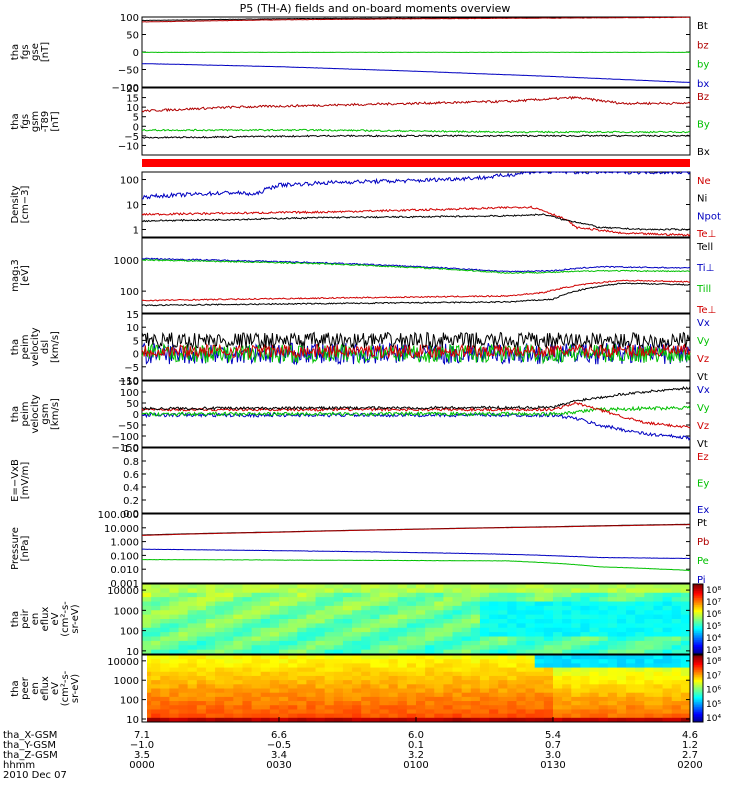 The height and width of the screenshot is (800, 750). I want to click on y-tick-label: 10, so click(132, 206).